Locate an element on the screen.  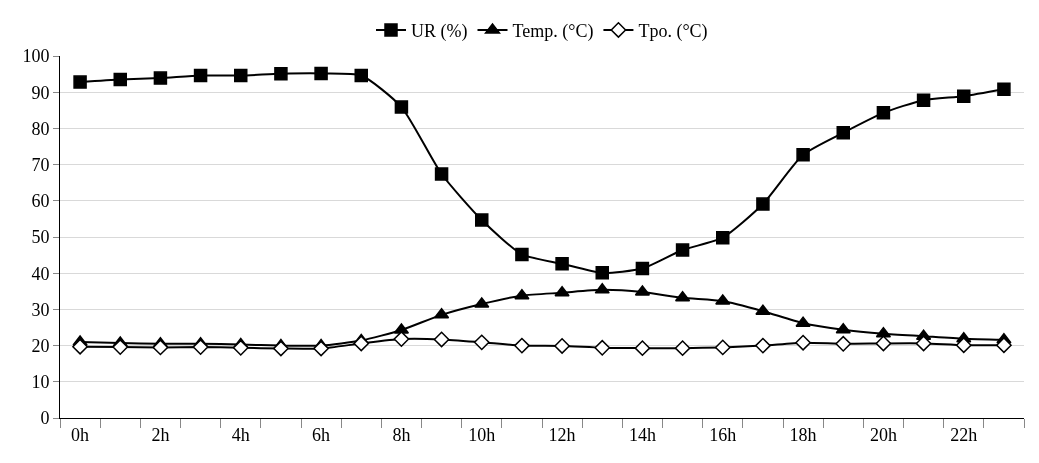
x-tick-label: 20h is located at coordinates (883, 434).